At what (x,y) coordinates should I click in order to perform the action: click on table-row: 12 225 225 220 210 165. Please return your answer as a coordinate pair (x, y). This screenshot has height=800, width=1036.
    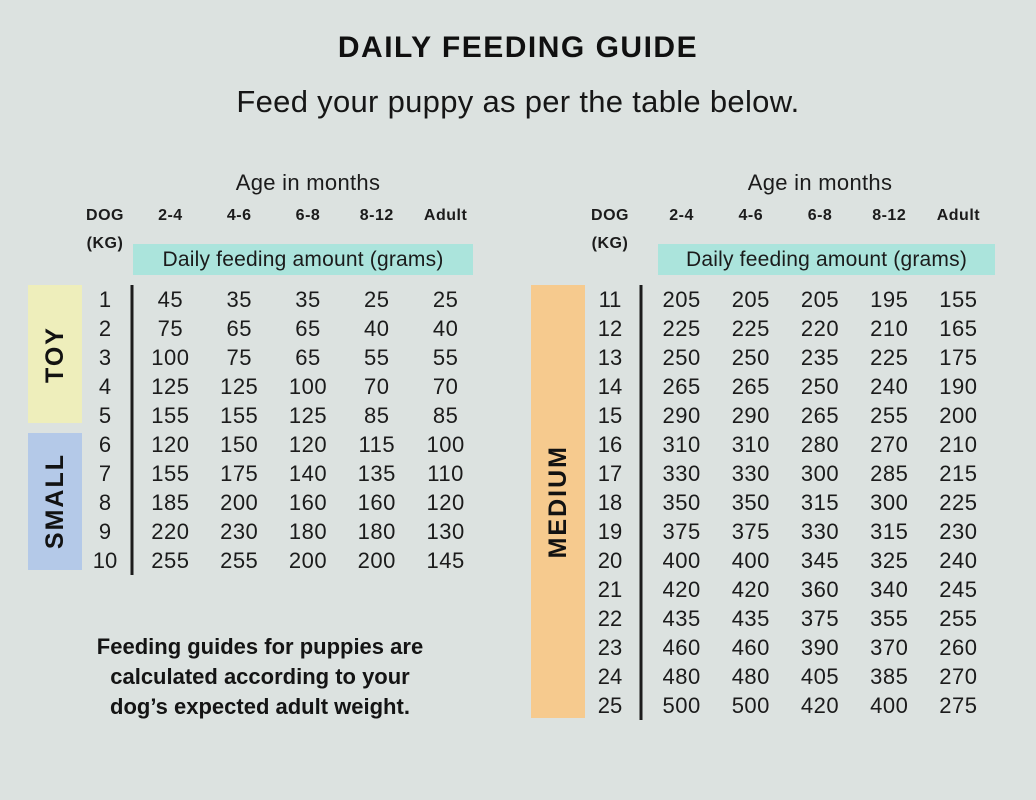
    Looking at the image, I should click on (762, 328).